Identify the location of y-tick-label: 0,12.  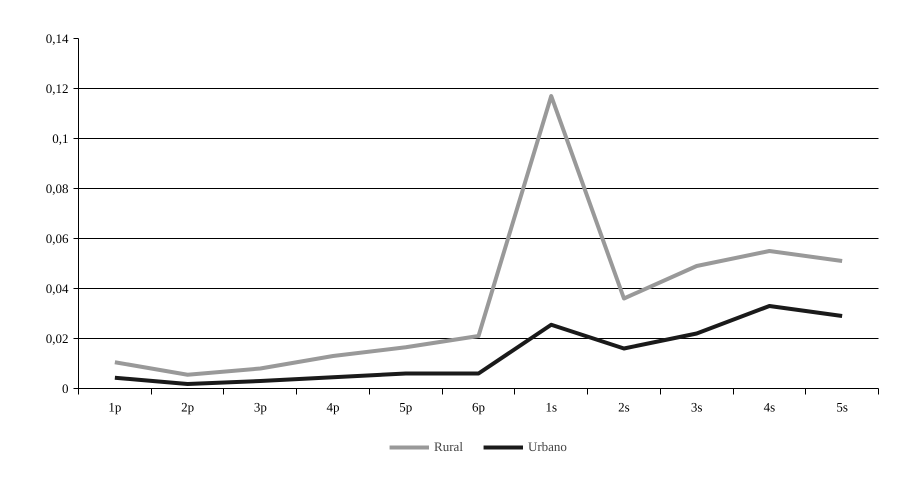
(57, 88).